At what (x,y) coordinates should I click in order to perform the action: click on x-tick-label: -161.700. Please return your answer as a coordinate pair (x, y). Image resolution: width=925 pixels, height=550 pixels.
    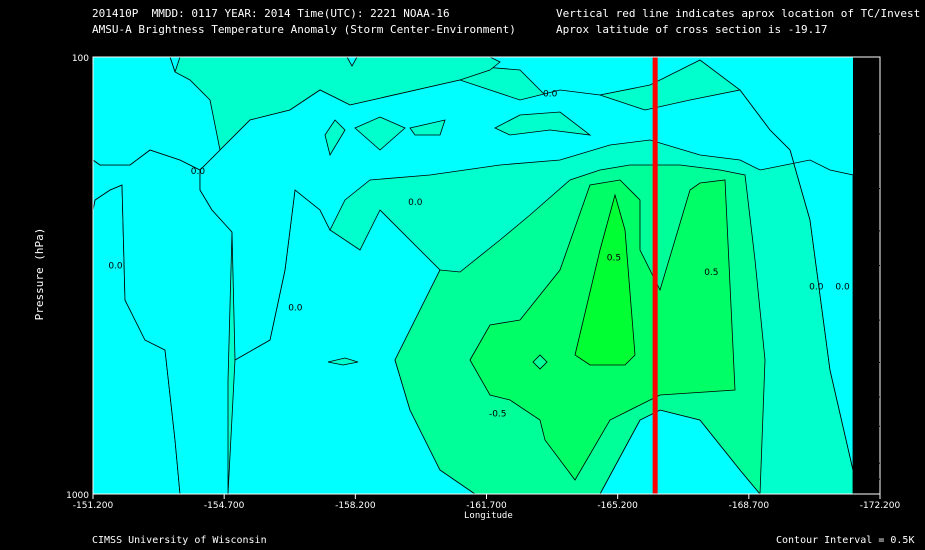
    Looking at the image, I should click on (486, 506).